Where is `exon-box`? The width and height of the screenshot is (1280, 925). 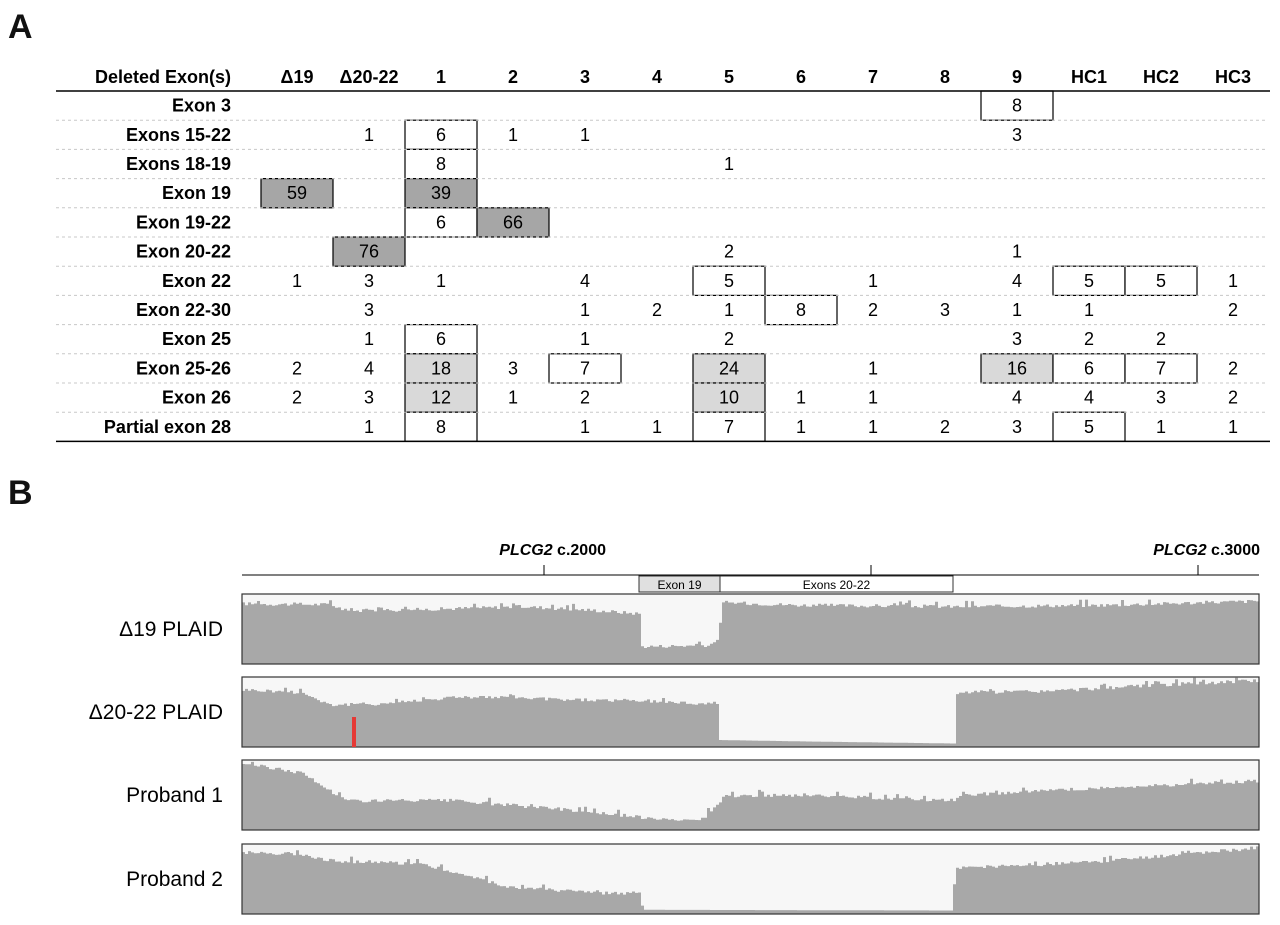
exon-box is located at coordinates (836, 584).